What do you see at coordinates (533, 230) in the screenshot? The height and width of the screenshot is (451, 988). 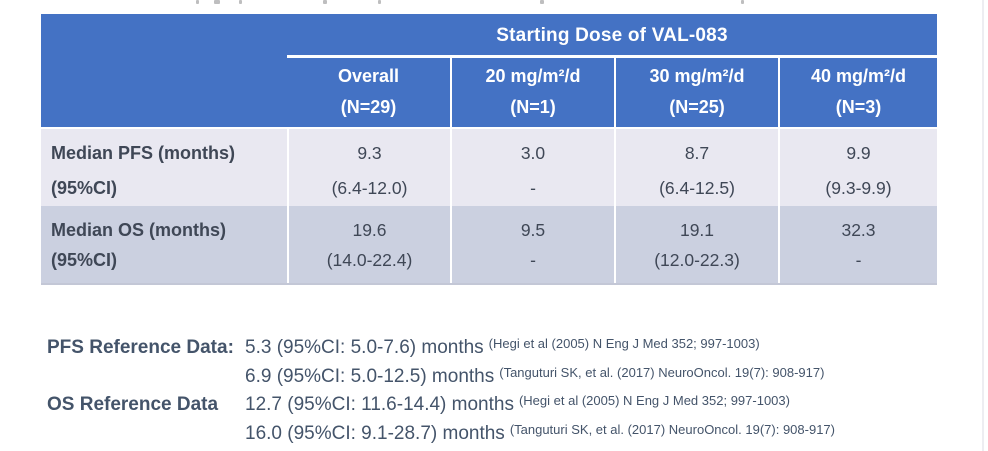 I see `cell-value: 9.5` at bounding box center [533, 230].